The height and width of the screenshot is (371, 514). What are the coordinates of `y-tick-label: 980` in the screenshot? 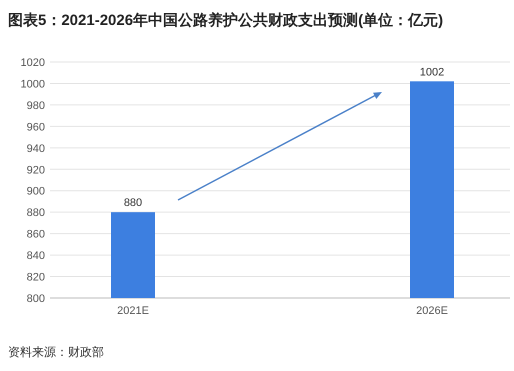 It's located at (35, 106).